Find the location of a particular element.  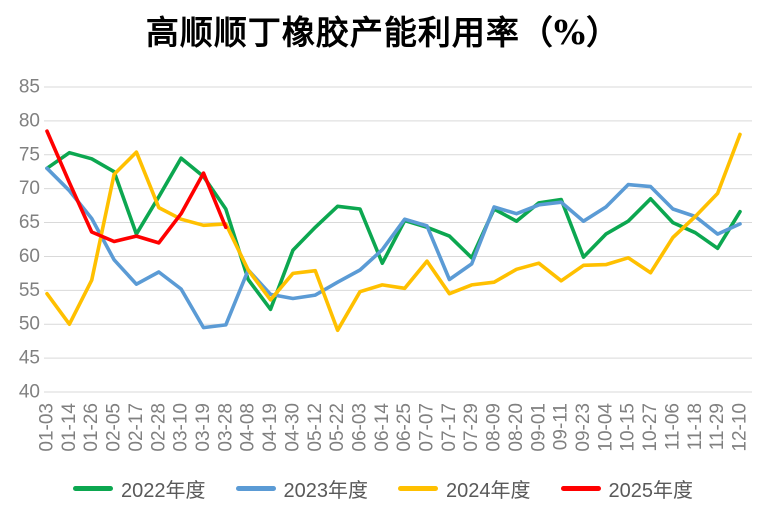

x-axis-tick-label: 10-04 is located at coordinates (605, 427).